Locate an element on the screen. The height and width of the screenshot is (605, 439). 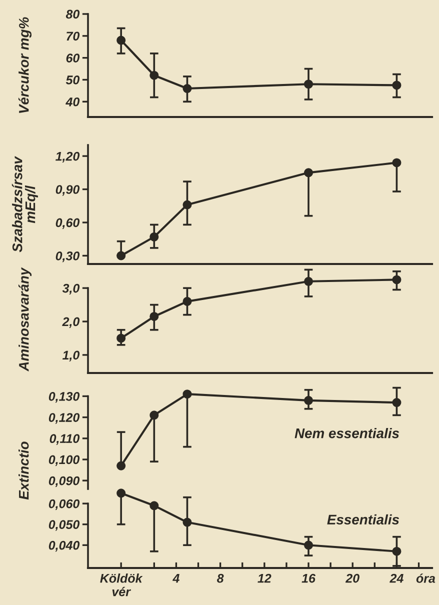
y-tick-label: 0,040 is located at coordinates (64, 546).